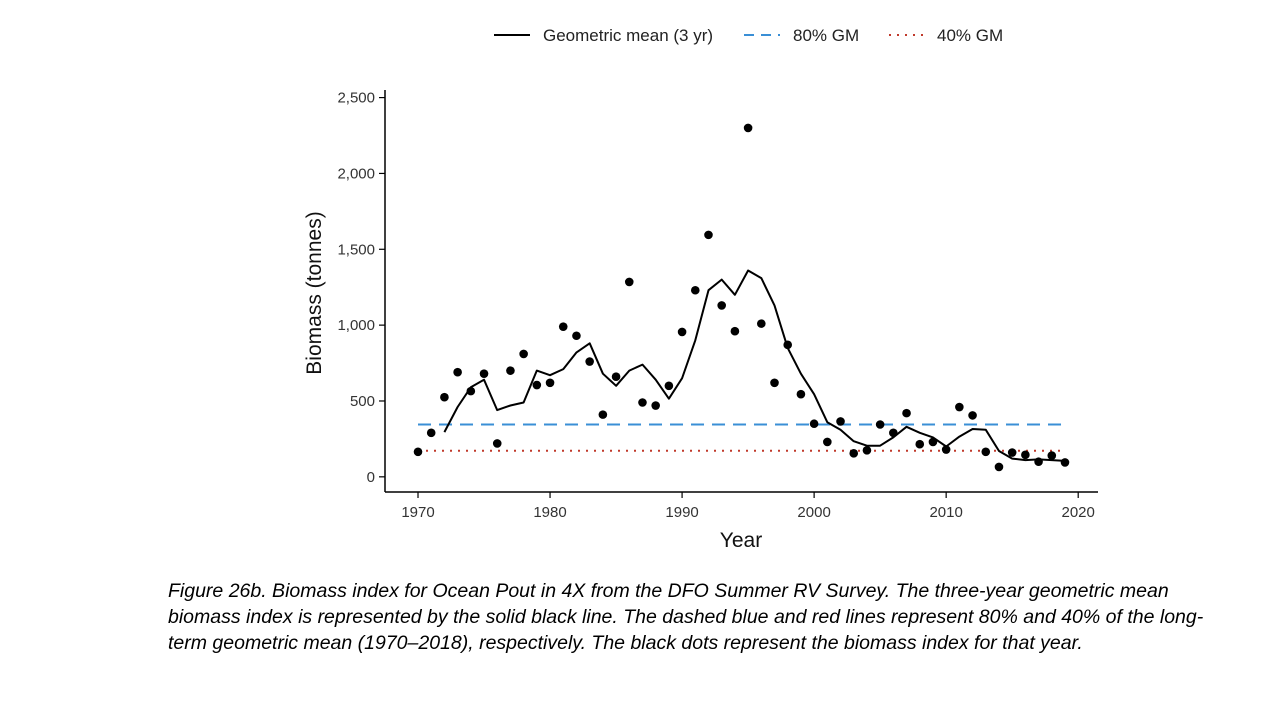  I want to click on geometric-mean-line, so click(754, 365).